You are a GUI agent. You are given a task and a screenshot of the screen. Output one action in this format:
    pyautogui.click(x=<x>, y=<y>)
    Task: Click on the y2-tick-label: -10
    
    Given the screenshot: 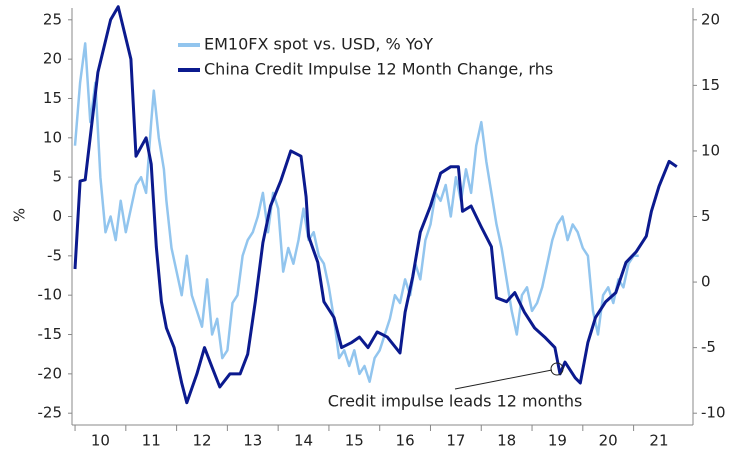 What is the action you would take?
    pyautogui.click(x=713, y=413)
    